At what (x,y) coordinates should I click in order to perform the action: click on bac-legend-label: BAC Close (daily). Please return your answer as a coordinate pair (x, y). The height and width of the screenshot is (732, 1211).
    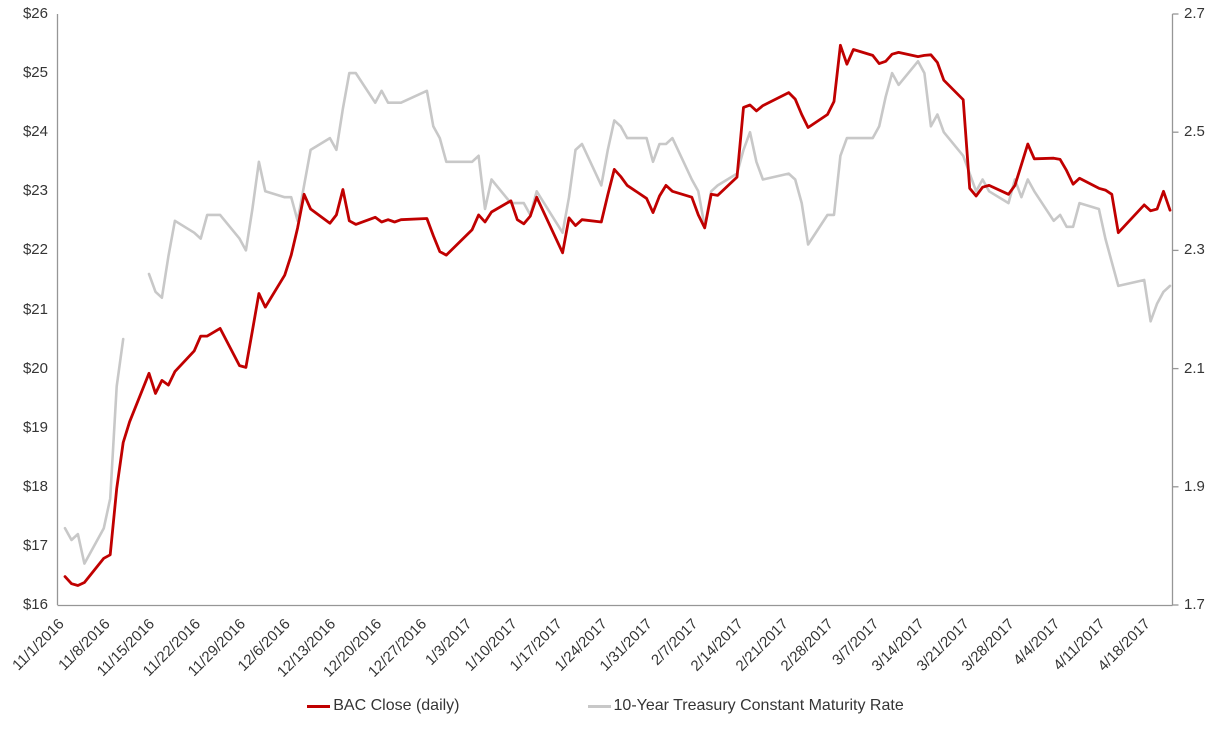
    Looking at the image, I should click on (396, 705).